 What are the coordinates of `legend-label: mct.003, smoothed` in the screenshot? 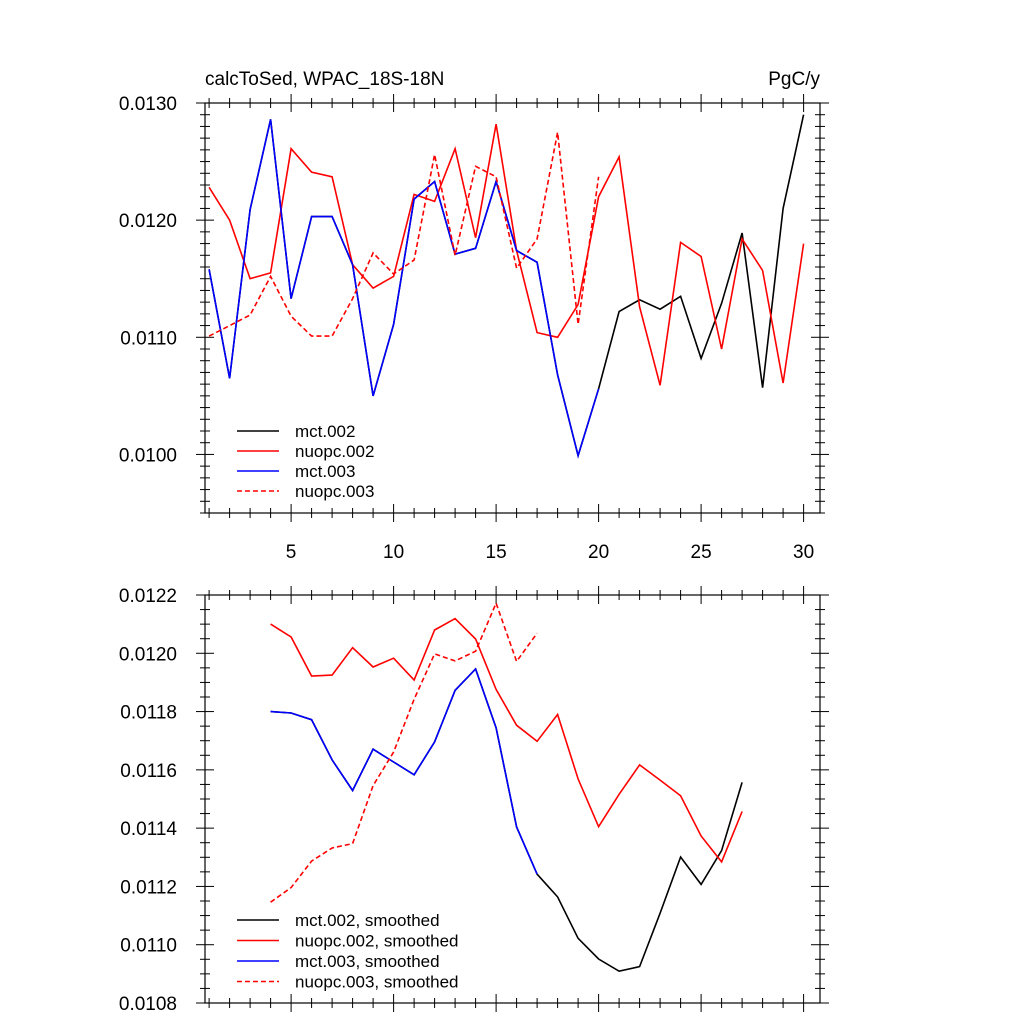 It's located at (367, 961).